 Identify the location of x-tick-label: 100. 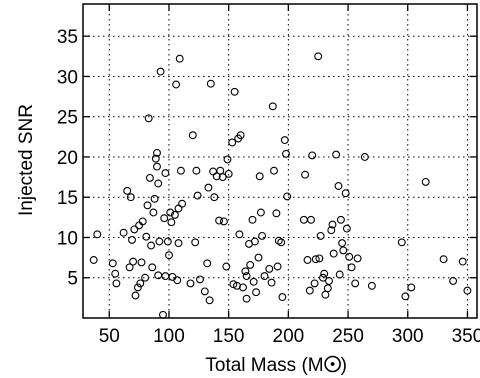
(169, 336).